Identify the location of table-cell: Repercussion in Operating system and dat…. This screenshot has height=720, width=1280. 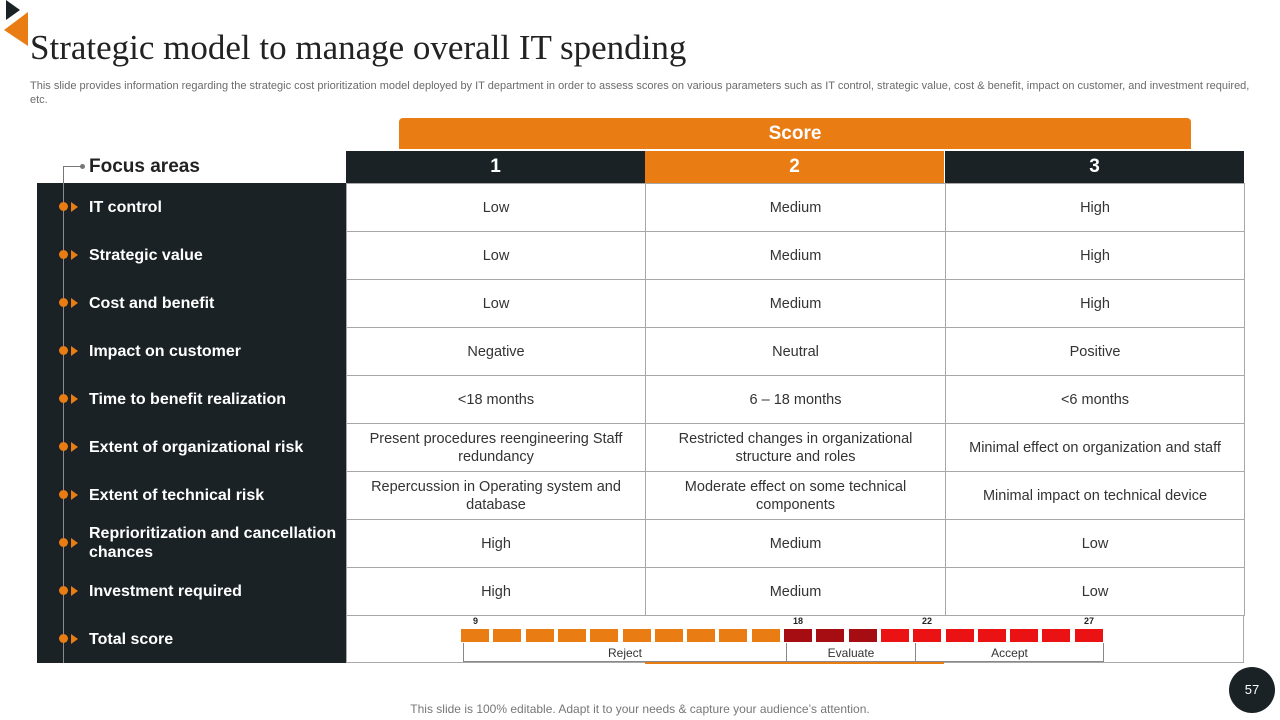
(496, 495).